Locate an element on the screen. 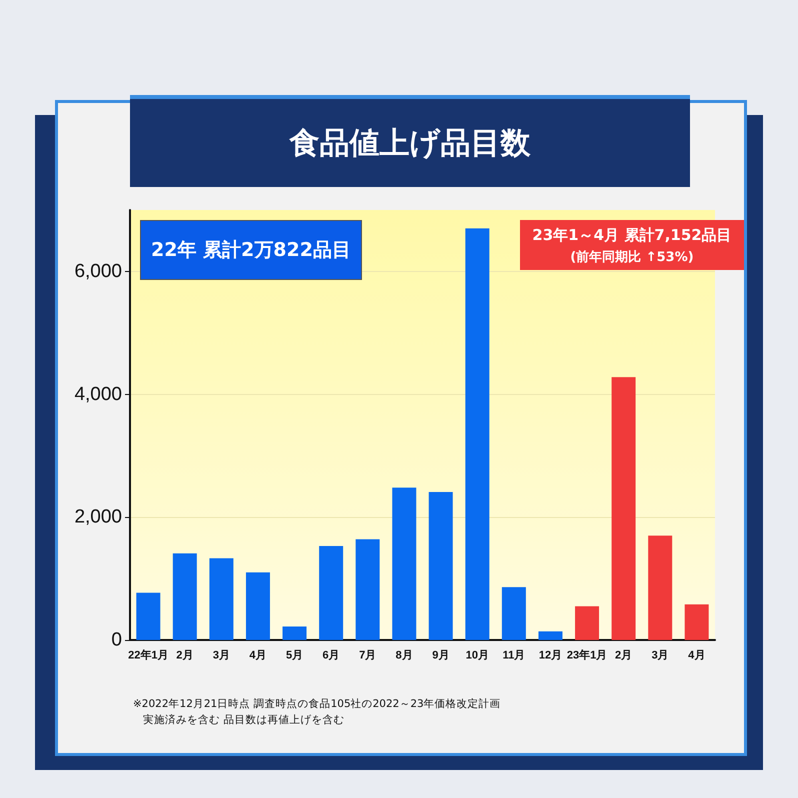 This screenshot has width=798, height=798. annotation: 23年1～4月 累計7,152品目 is located at coordinates (632, 235).